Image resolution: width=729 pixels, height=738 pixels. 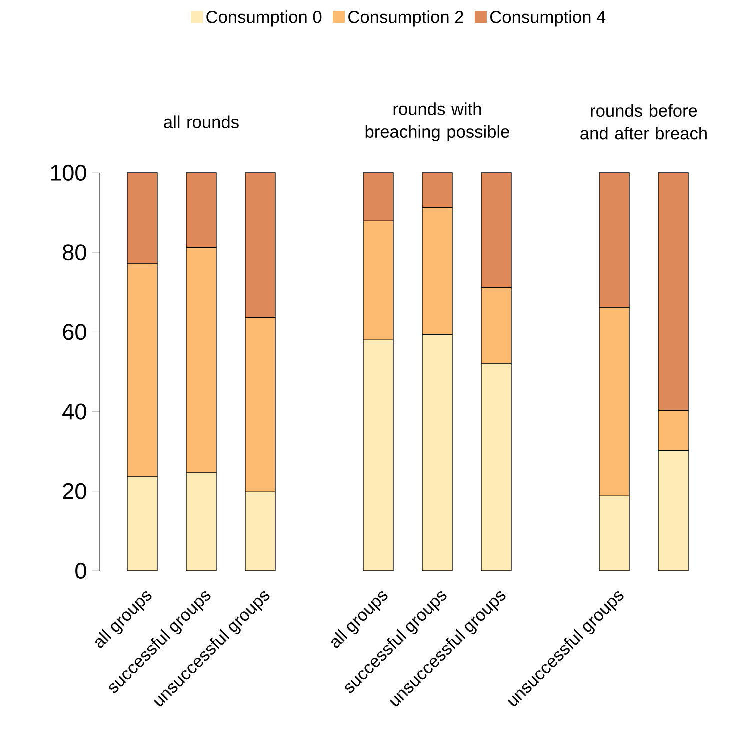 I want to click on y-tick-label: 20, so click(x=74, y=491).